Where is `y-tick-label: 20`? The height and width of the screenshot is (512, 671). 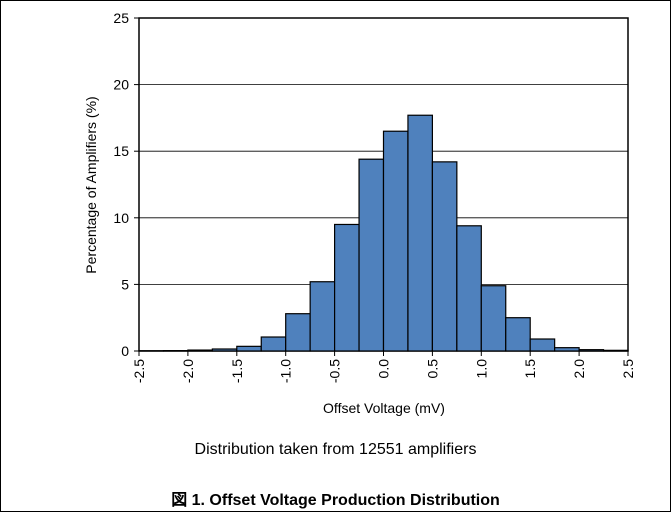 y-tick-label: 20 is located at coordinates (121, 85).